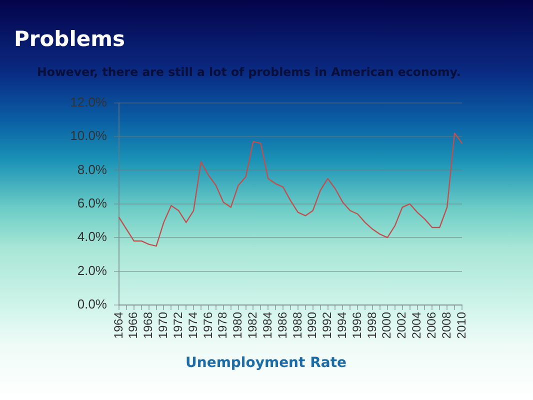 Image resolution: width=533 pixels, height=400 pixels. What do you see at coordinates (92, 304) in the screenshot?
I see `y-tick-label: 0.0%` at bounding box center [92, 304].